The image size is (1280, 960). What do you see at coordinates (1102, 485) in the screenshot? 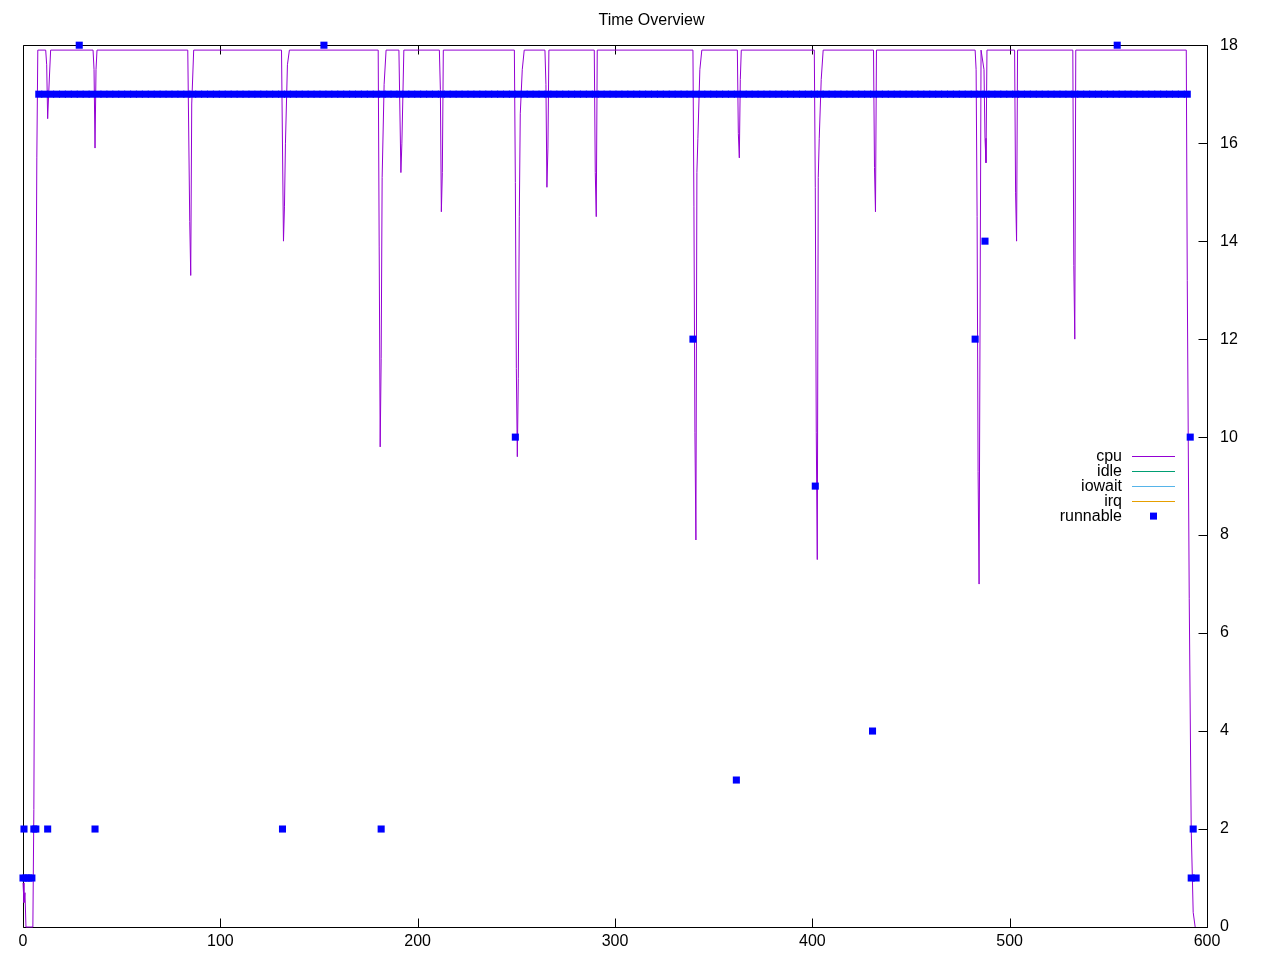
I see `legend-label: iowait` at bounding box center [1102, 485].